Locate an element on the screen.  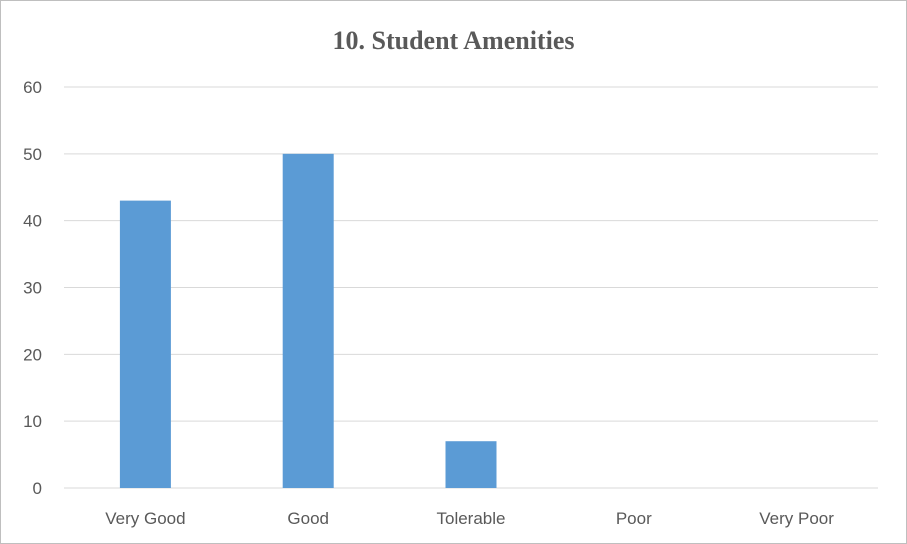
y-tick-label: 30 is located at coordinates (32, 288).